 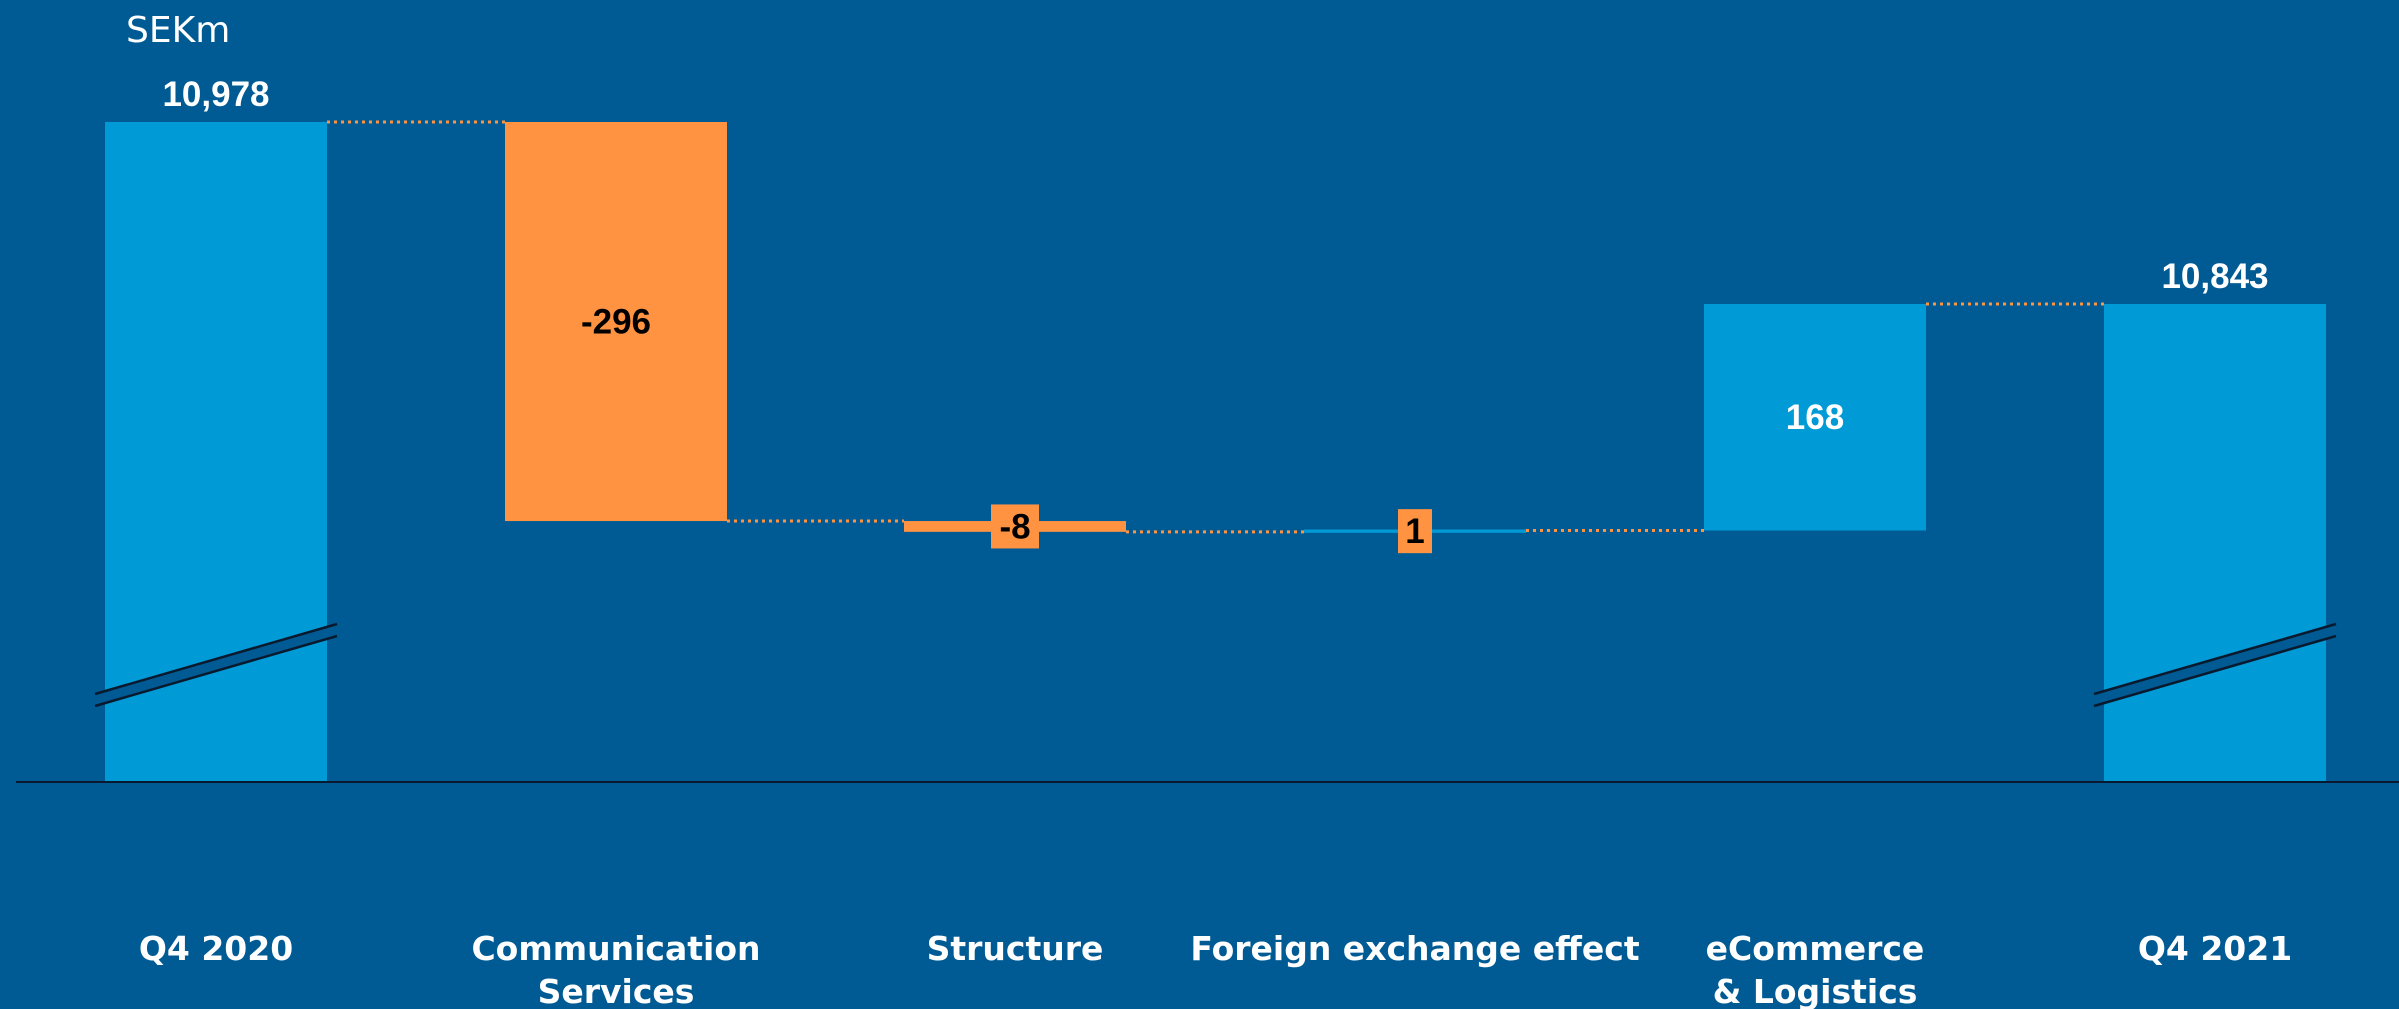 I want to click on value-label-structure-box, so click(x=1015, y=526).